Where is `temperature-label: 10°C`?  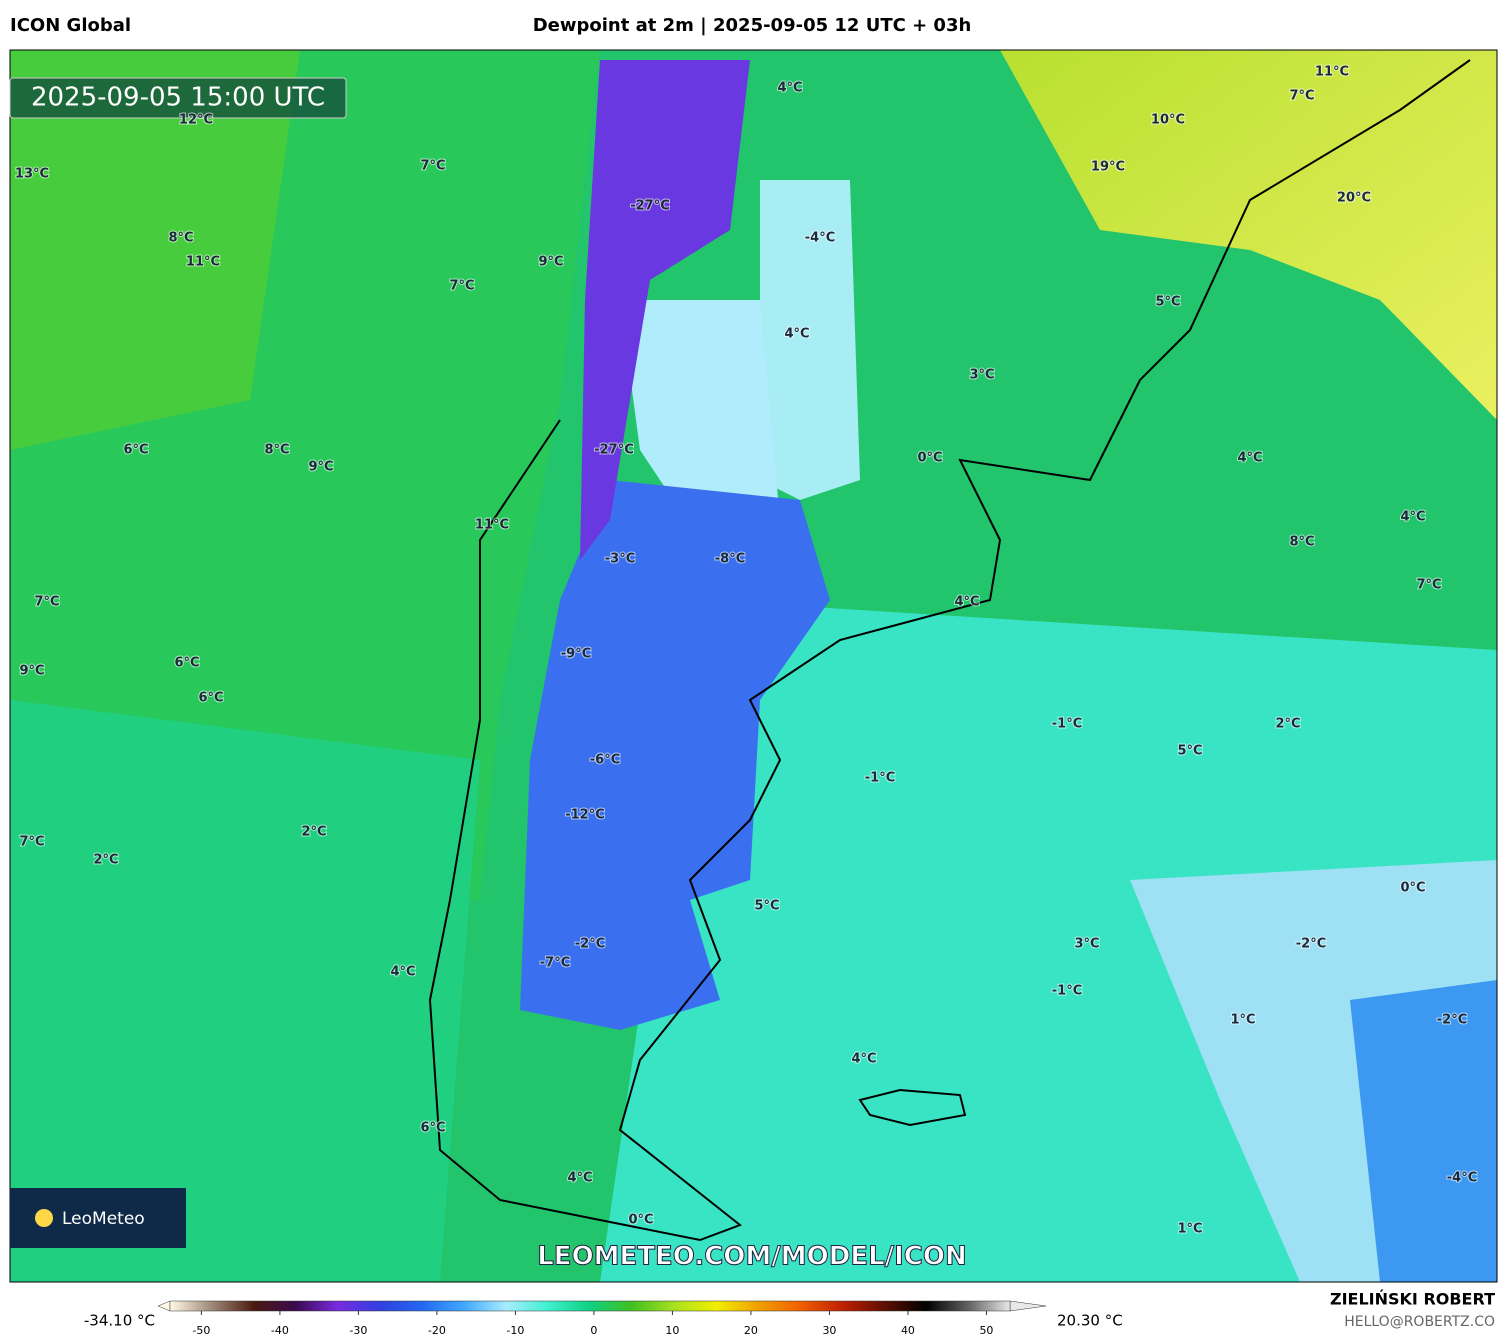
temperature-label: 10°C is located at coordinates (1168, 120).